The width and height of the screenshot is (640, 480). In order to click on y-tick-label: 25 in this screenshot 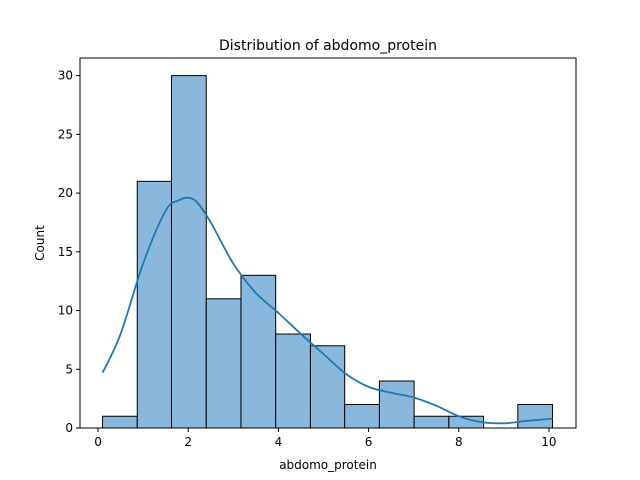, I will do `click(65, 134)`.